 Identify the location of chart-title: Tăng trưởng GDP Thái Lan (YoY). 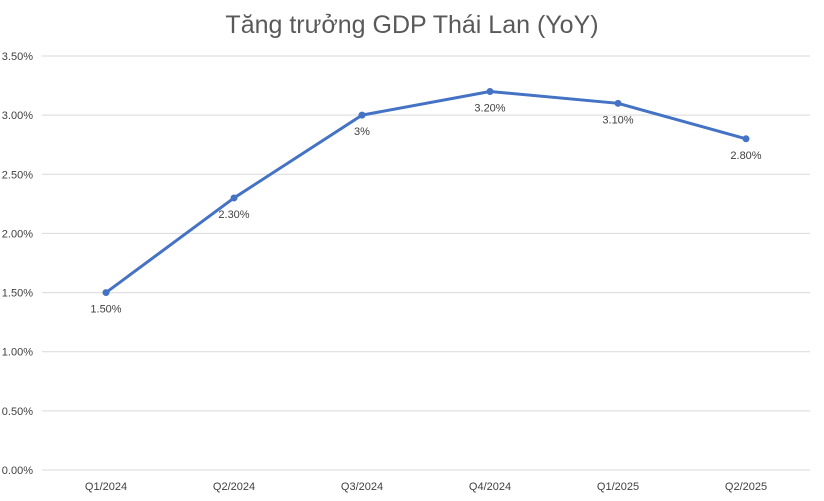
(411, 25).